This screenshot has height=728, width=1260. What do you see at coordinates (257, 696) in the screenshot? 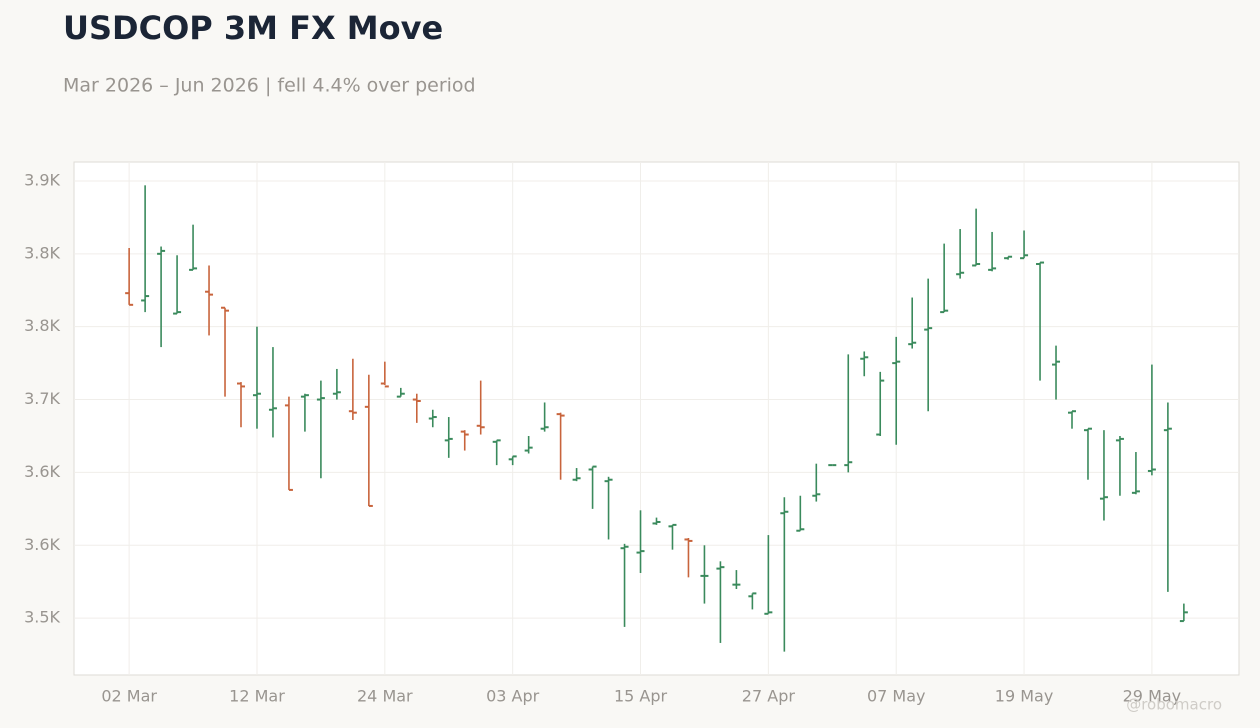
I see `x-tick-label: 12 Mar` at bounding box center [257, 696].